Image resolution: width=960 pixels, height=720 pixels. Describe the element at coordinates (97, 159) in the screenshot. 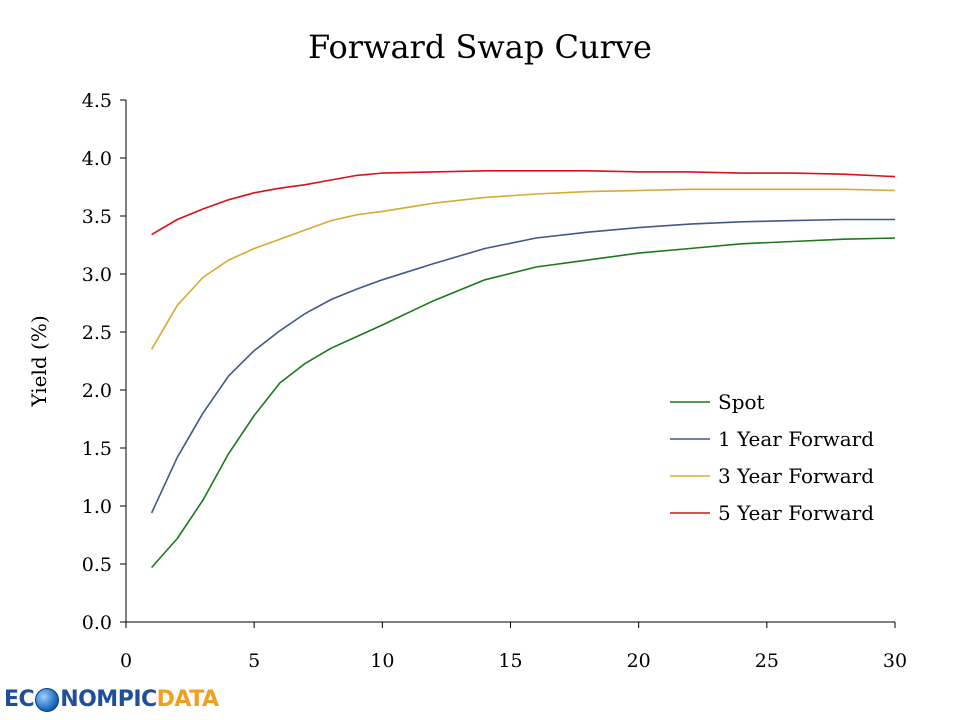

I see `y-tick-label: 4.0` at that location.